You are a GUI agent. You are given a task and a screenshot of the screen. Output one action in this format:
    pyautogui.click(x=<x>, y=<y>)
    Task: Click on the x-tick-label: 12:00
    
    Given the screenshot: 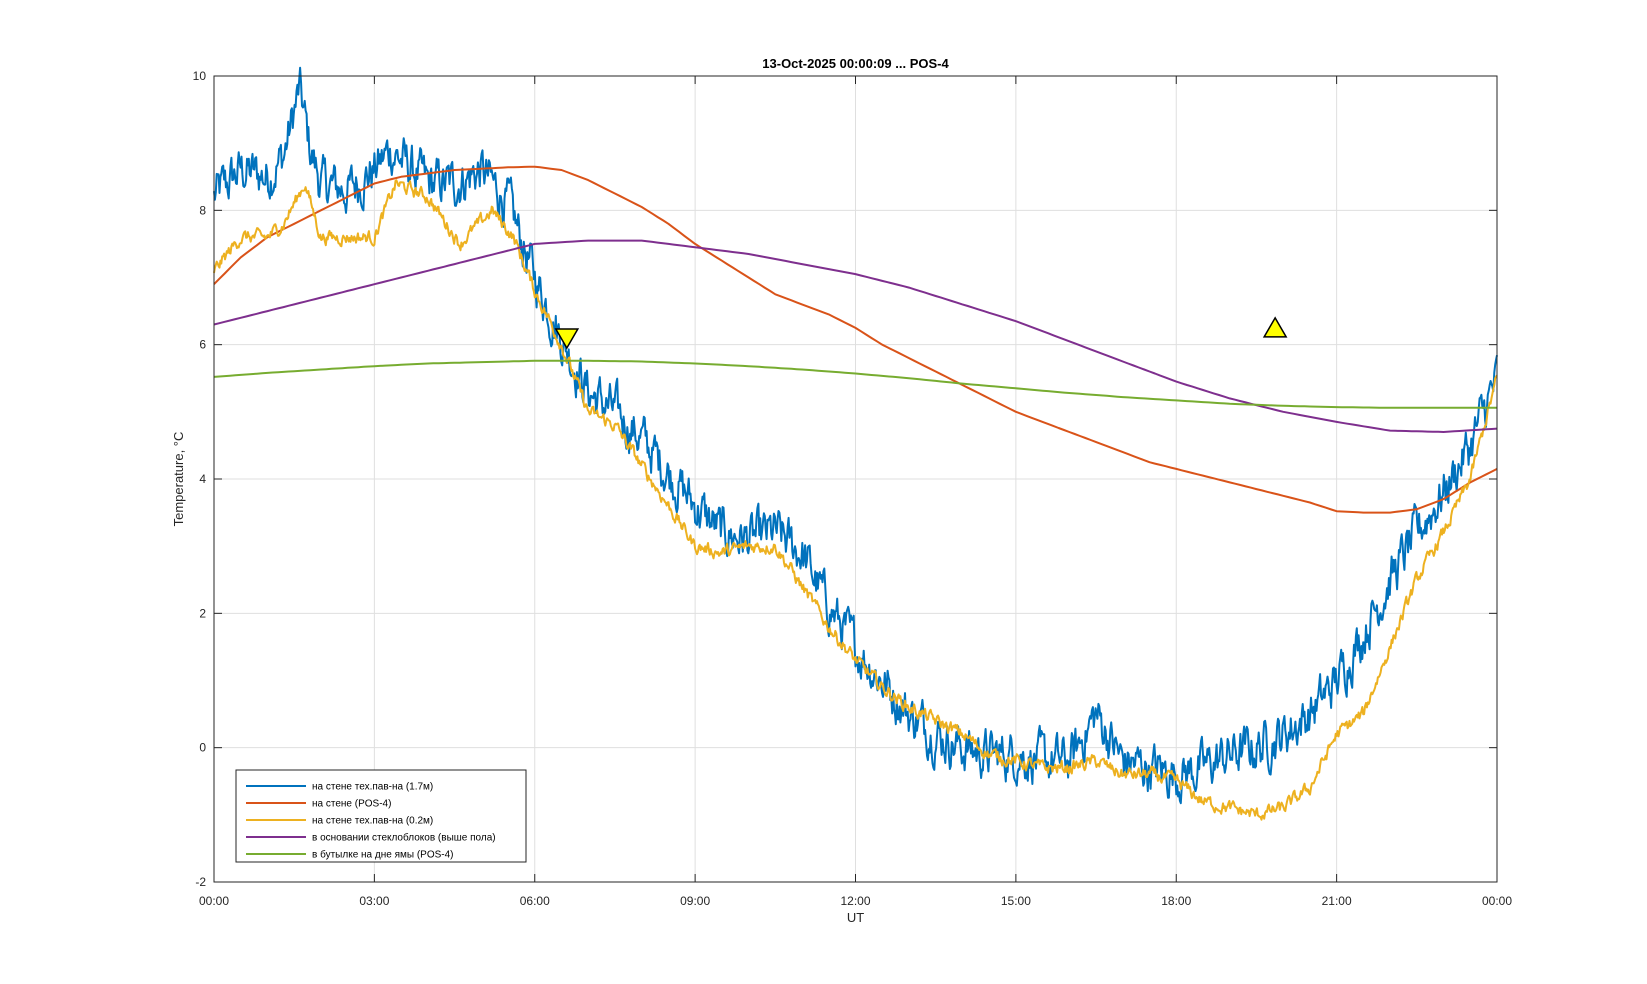 What is the action you would take?
    pyautogui.click(x=855, y=901)
    